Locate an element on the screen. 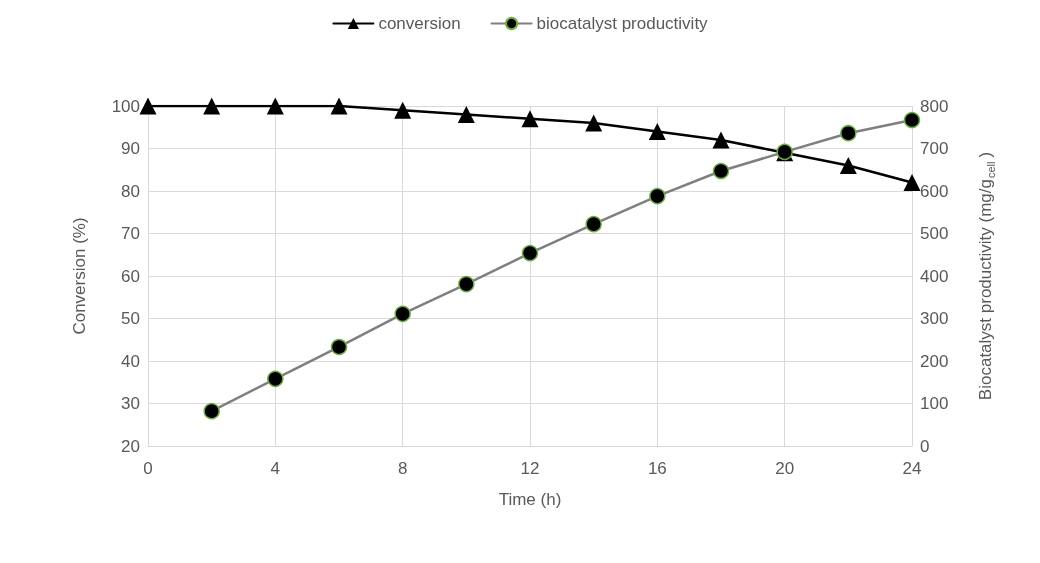 The image size is (1040, 563). y2-tick-label: 100 is located at coordinates (934, 403).